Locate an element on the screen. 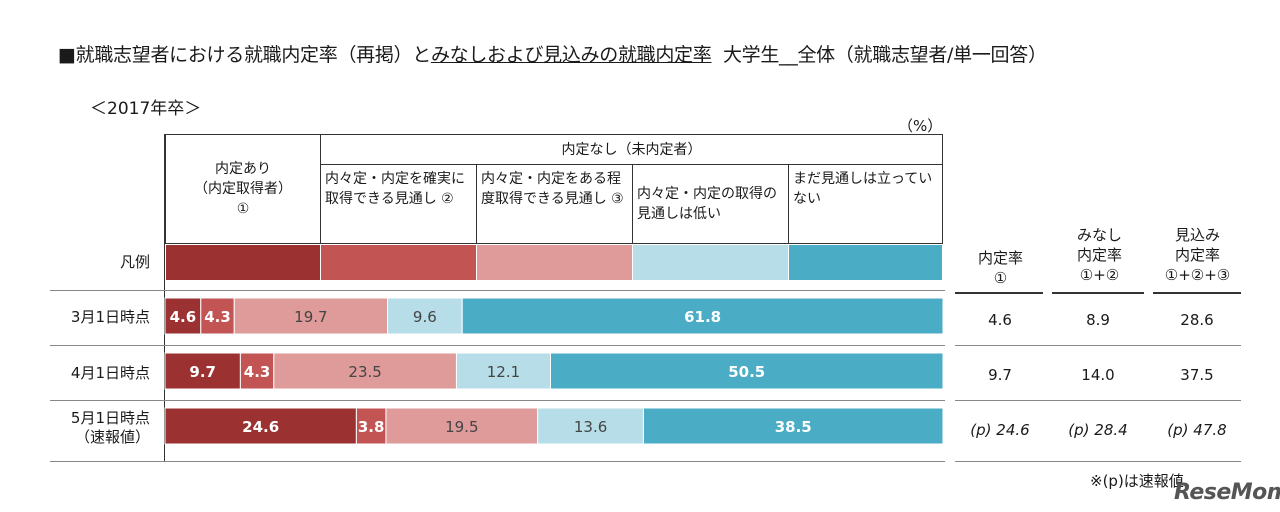 The image size is (1280, 512). bar-data-label: 38.5 is located at coordinates (793, 427).